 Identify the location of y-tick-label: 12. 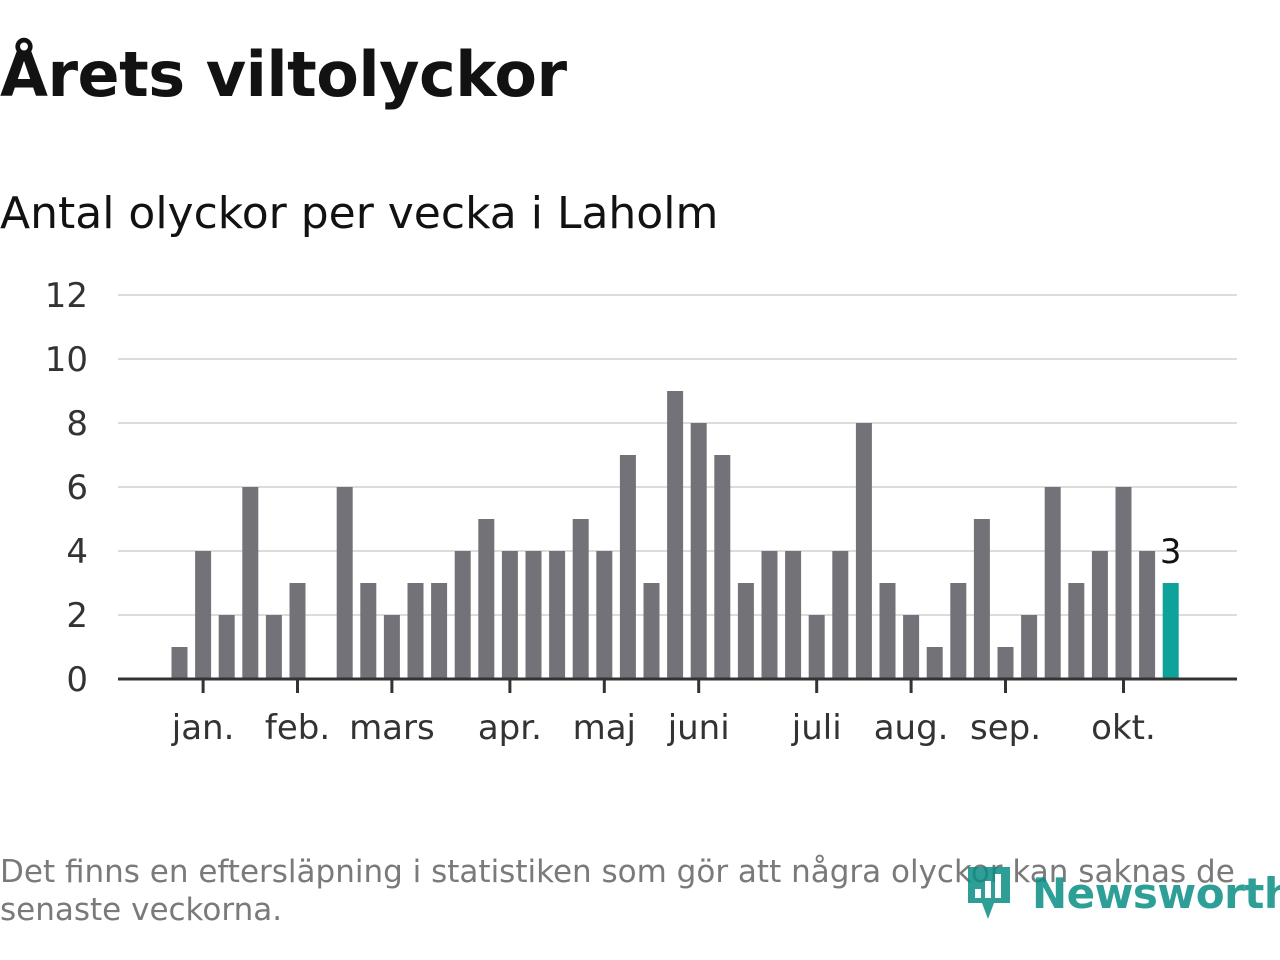
(66, 296).